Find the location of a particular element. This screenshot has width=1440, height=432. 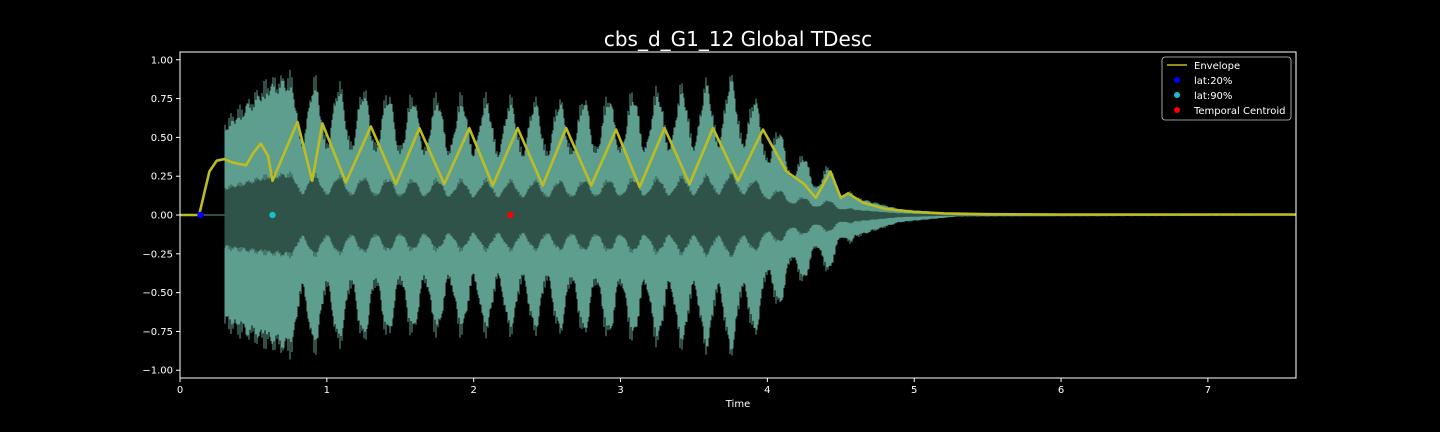

legend-lat90-label: lat:90% is located at coordinates (1213, 96).